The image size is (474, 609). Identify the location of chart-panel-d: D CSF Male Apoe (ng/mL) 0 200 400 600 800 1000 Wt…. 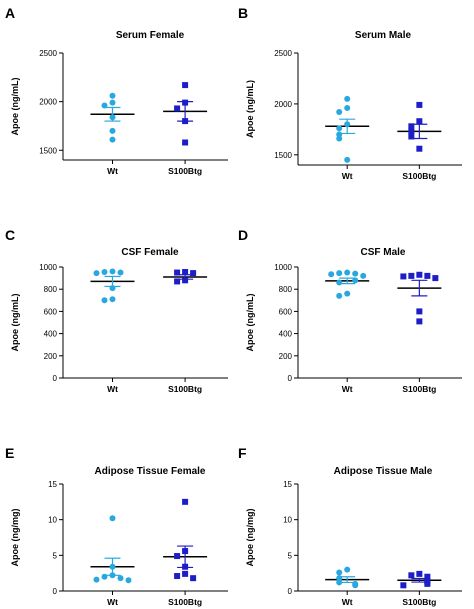
(350, 310).